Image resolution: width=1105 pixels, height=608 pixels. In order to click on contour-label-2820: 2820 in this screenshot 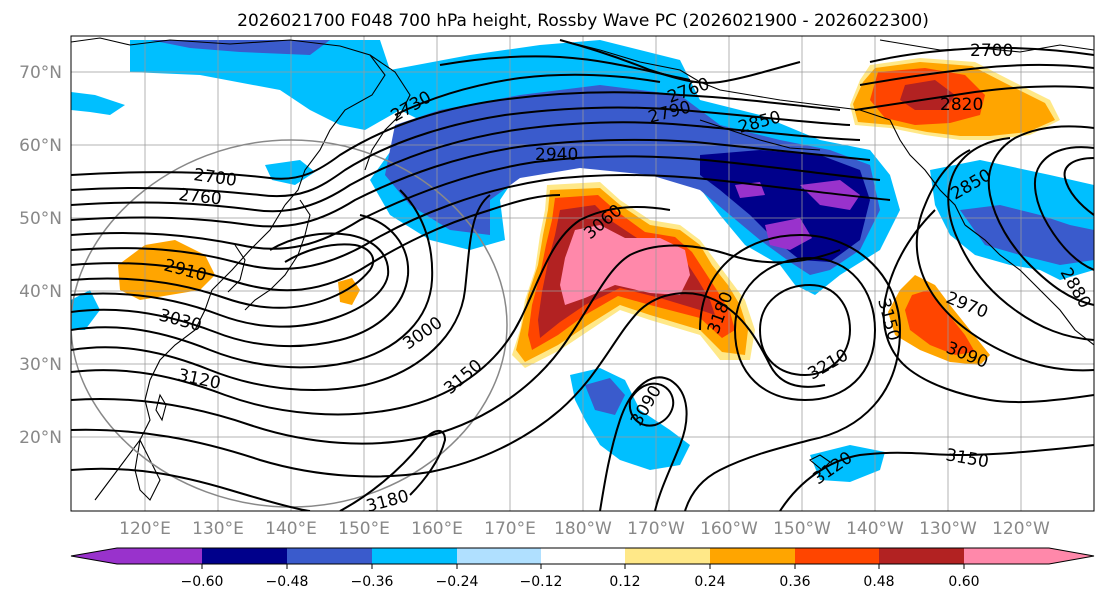, I will do `click(961, 105)`.